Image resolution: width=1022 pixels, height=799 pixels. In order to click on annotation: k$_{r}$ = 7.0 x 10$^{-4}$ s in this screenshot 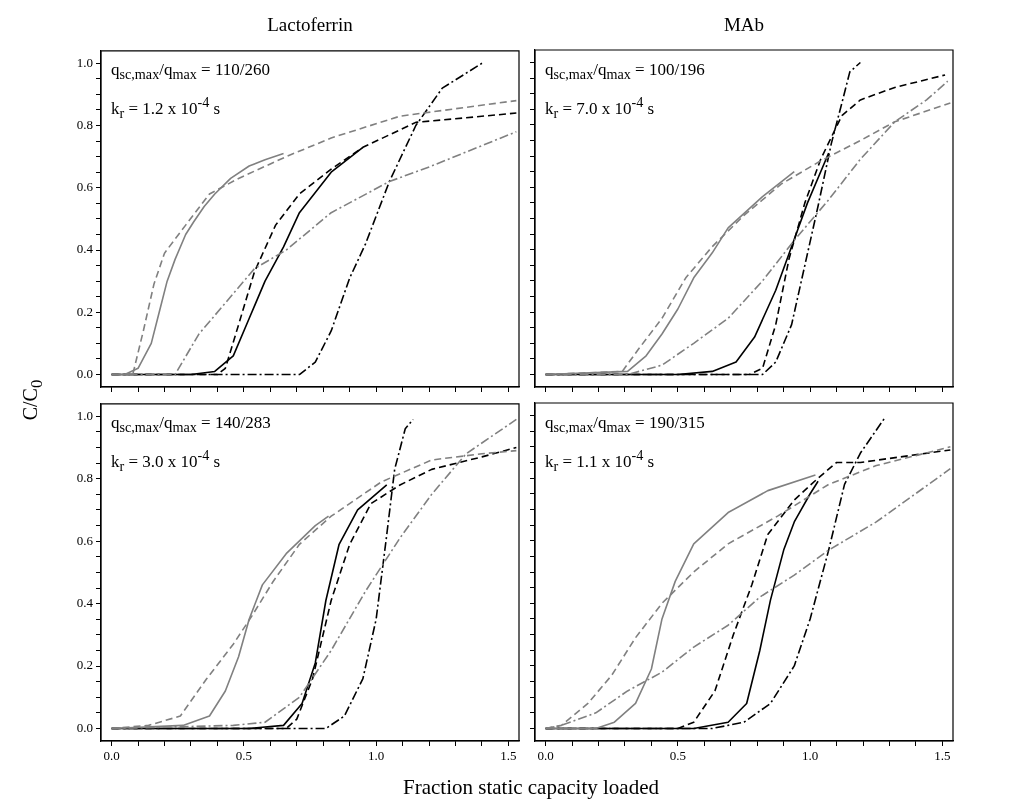, I will do `click(600, 108)`.